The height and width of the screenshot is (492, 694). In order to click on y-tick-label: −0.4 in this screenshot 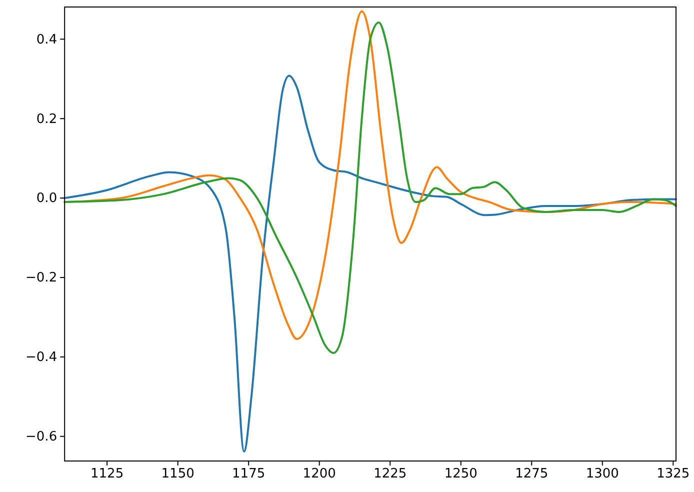, I will do `click(42, 358)`.